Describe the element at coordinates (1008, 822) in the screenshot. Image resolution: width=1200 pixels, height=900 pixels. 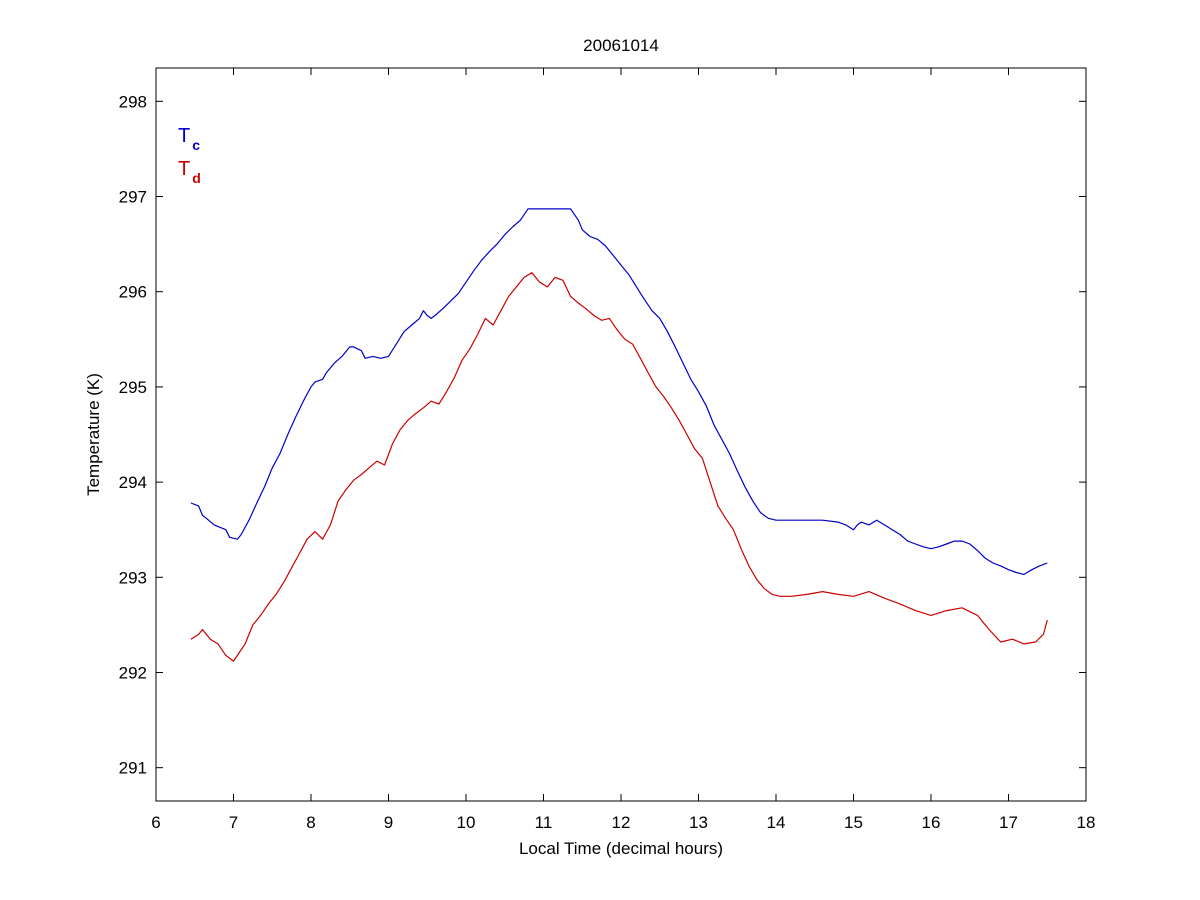
I see `x-tick-label: 17` at that location.